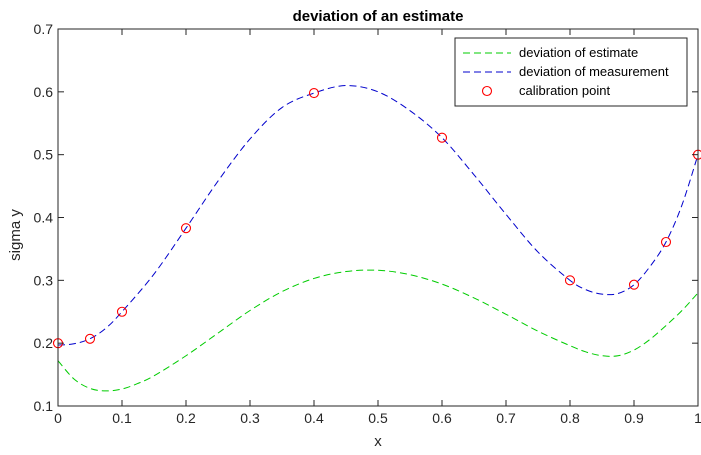 The width and height of the screenshot is (701, 455). What do you see at coordinates (378, 418) in the screenshot?
I see `x-tick-label: 0.5` at bounding box center [378, 418].